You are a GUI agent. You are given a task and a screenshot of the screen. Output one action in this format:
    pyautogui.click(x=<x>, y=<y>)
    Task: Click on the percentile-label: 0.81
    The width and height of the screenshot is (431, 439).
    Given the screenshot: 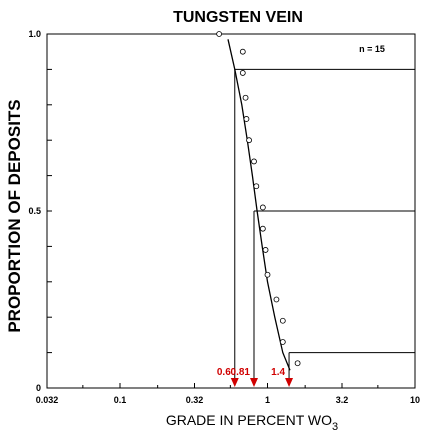 What is the action you would take?
    pyautogui.click(x=241, y=372)
    